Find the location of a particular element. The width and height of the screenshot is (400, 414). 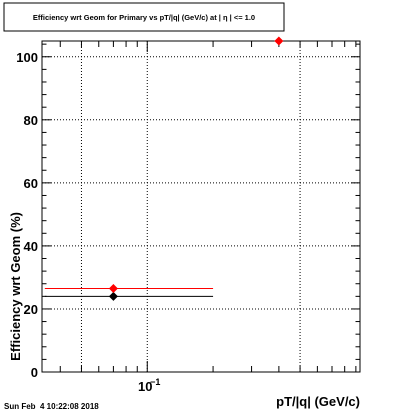

x-tick-label: 10 is located at coordinates (145, 386).